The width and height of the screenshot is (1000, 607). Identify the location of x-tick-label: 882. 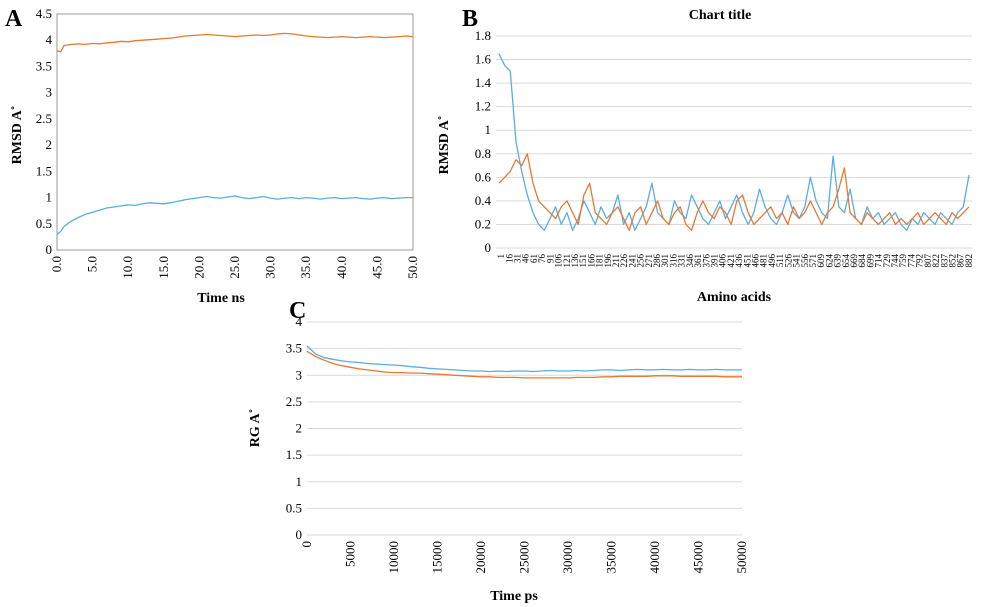
(969, 261).